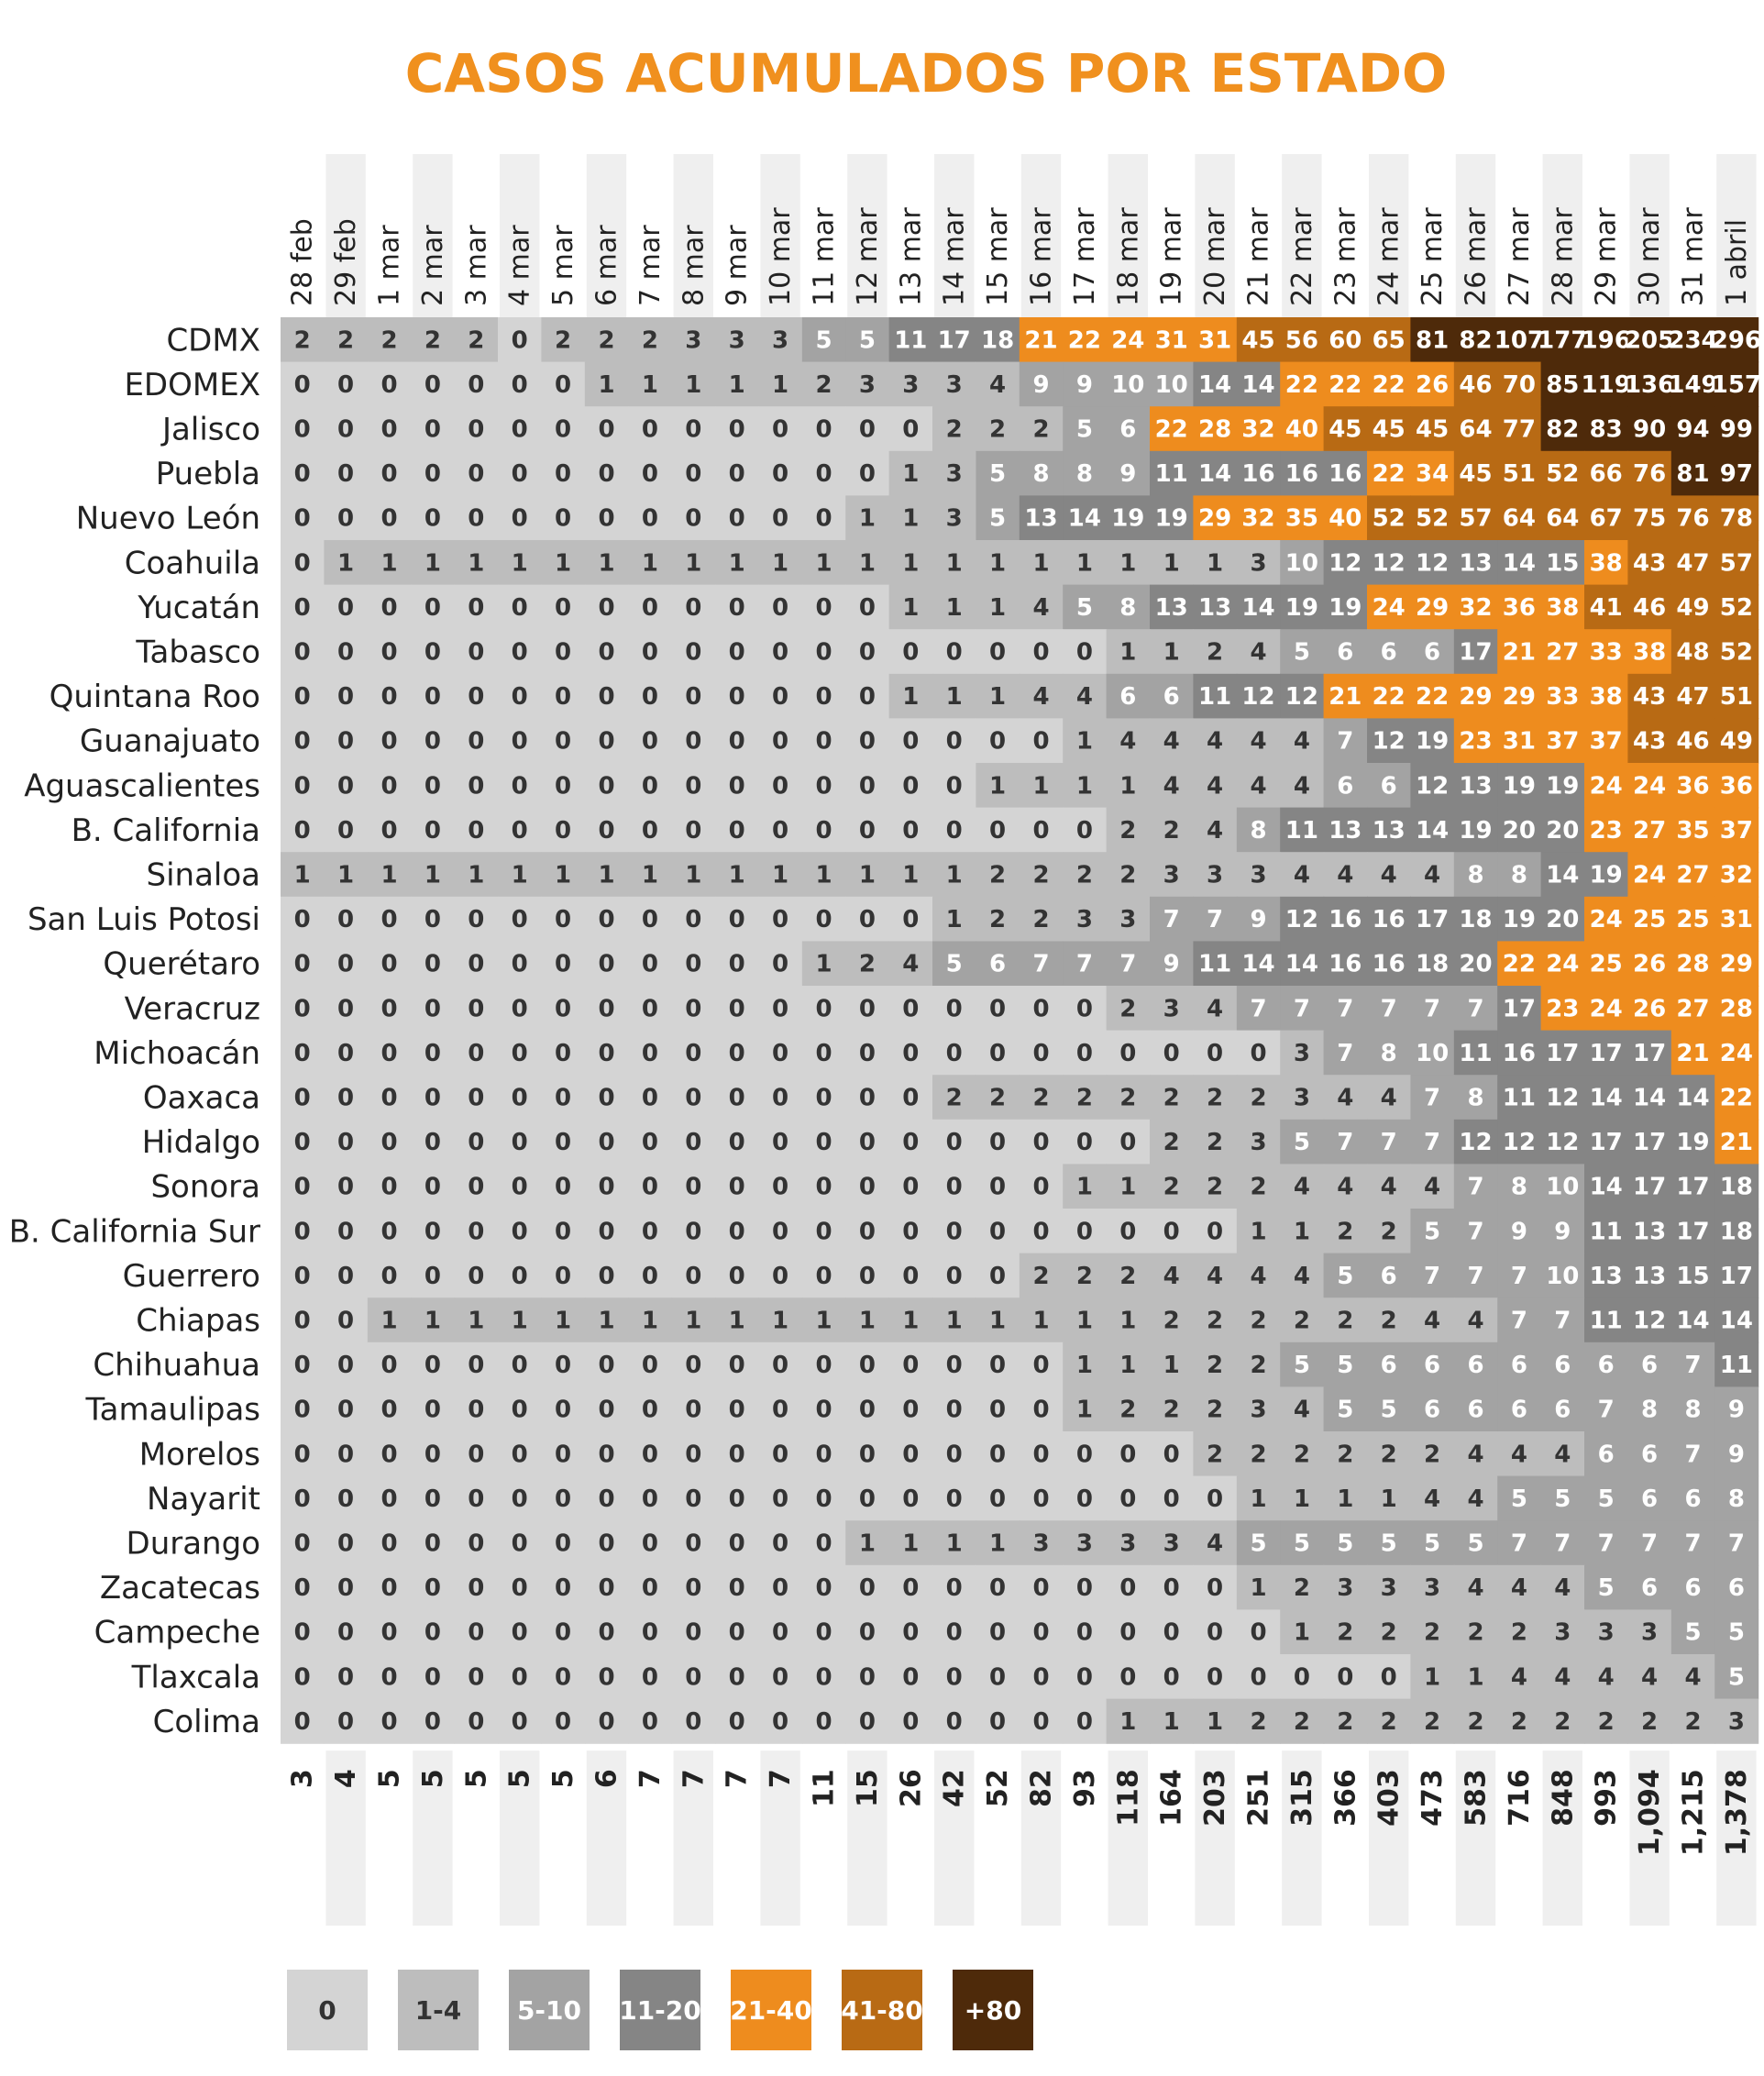  Describe the element at coordinates (1519, 697) in the screenshot. I see `cell-value: 29` at that location.